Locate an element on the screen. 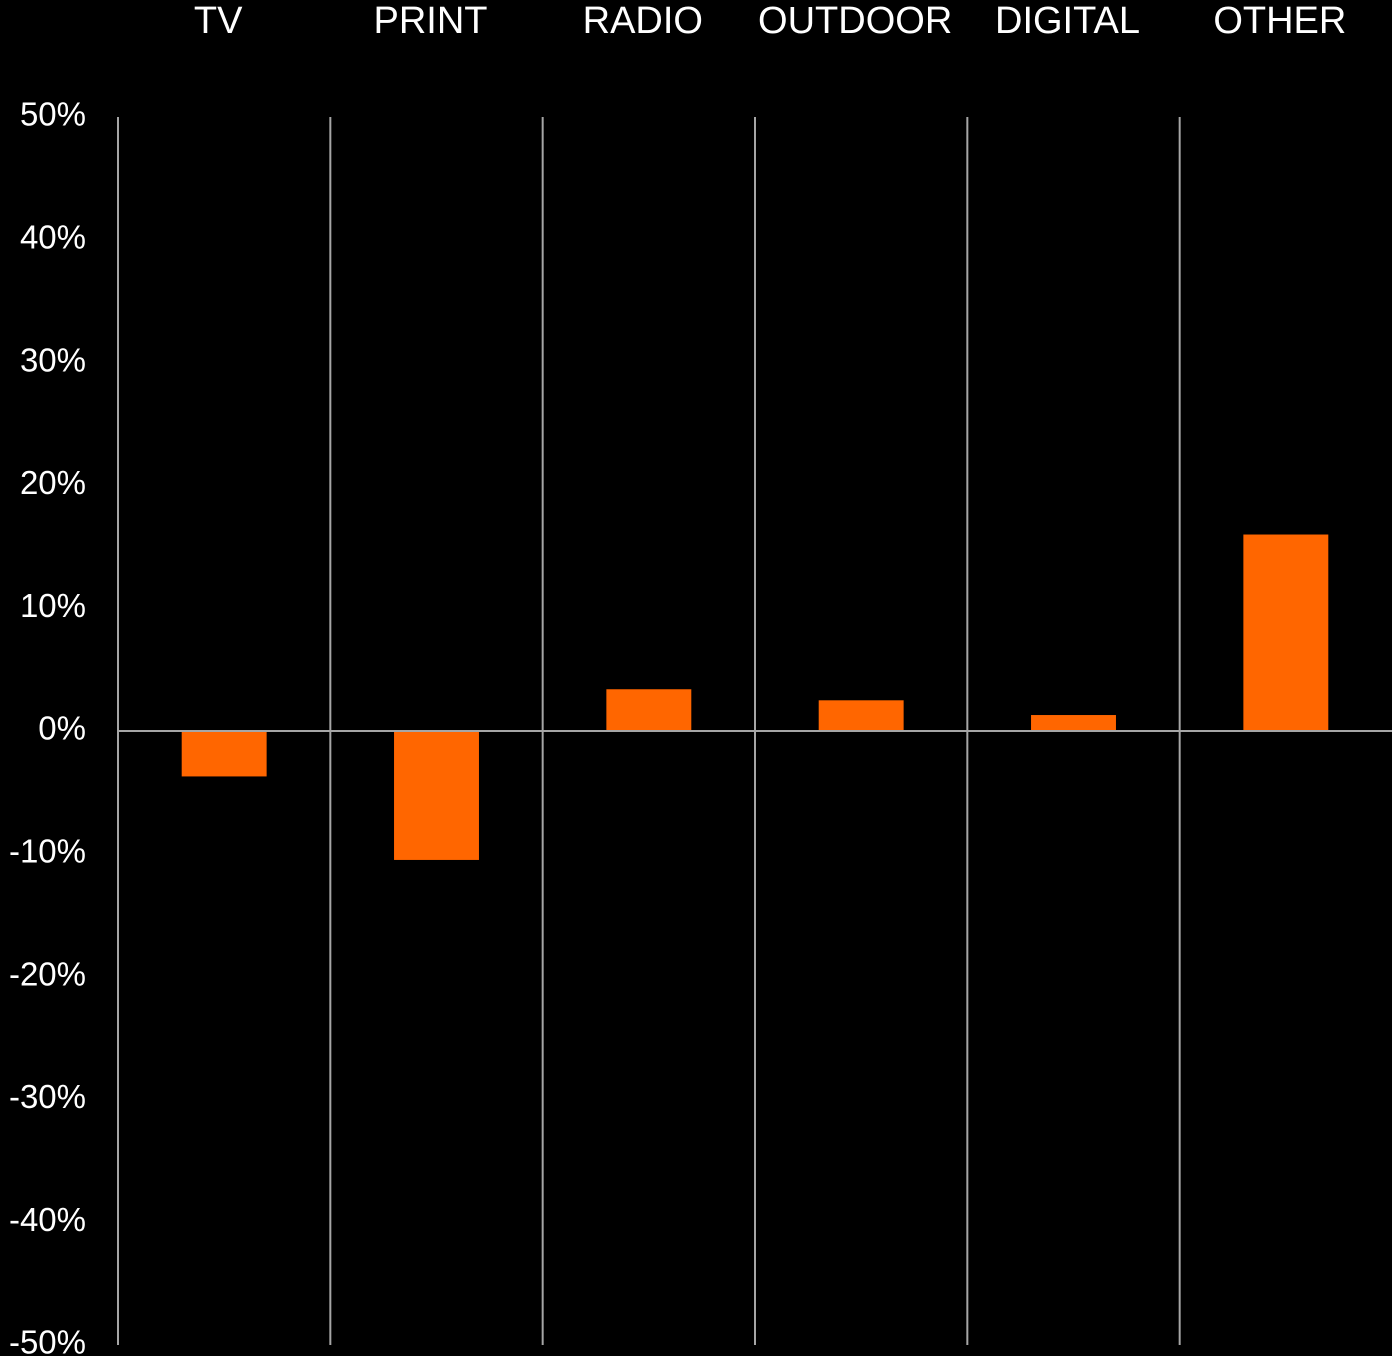 The height and width of the screenshot is (1356, 1392). y-tick-label: 30% is located at coordinates (53, 359).